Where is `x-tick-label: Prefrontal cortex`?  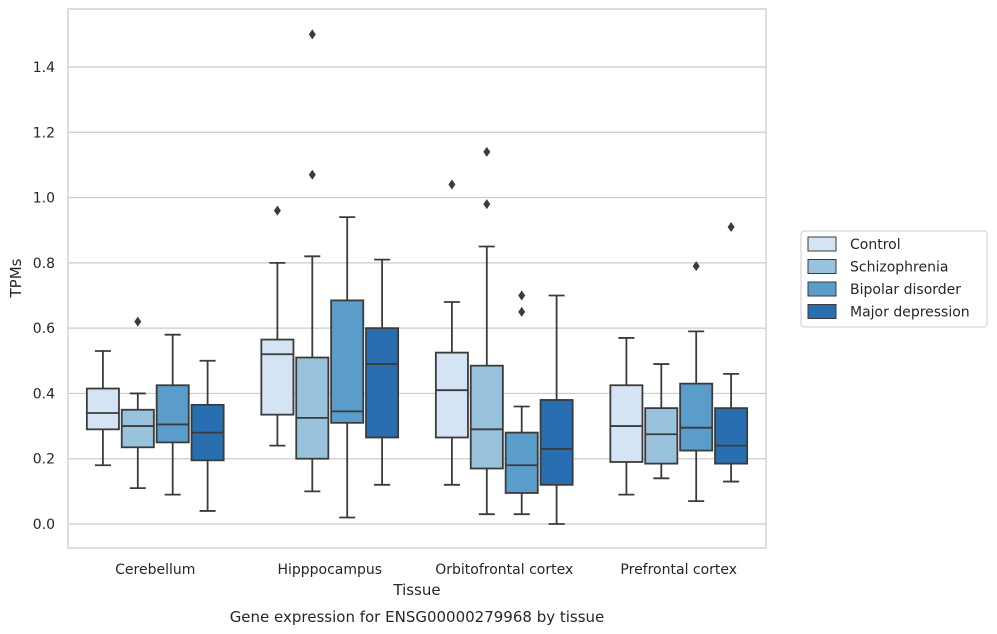 x-tick-label: Prefrontal cortex is located at coordinates (678, 570).